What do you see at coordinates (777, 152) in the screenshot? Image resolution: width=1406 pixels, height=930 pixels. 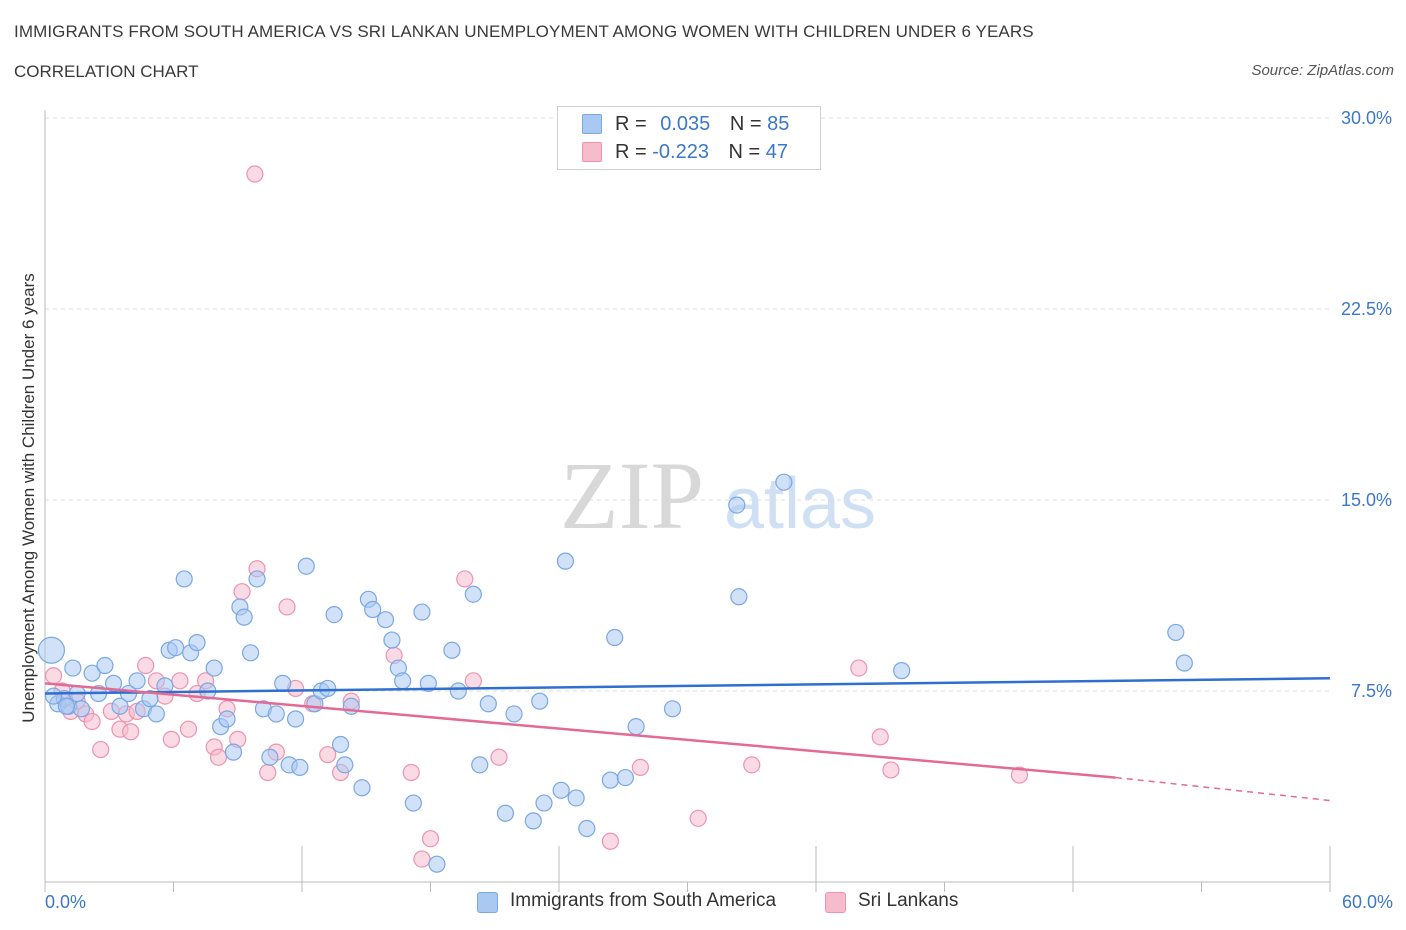 I see `legend-n-value: 47` at bounding box center [777, 152].